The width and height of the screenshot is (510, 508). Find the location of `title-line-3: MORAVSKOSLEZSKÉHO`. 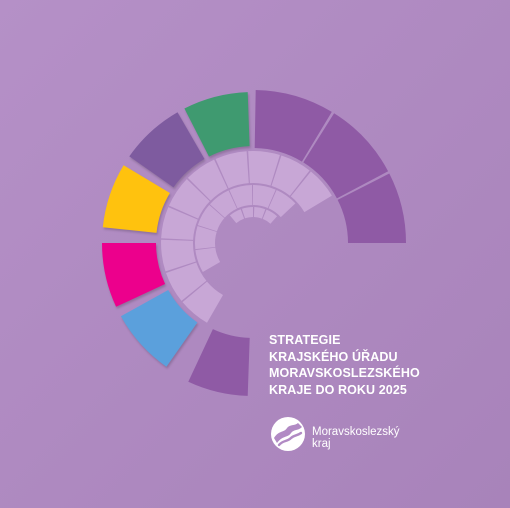

title-line-3: MORAVSKOSLEZSKÉHO is located at coordinates (344, 373).